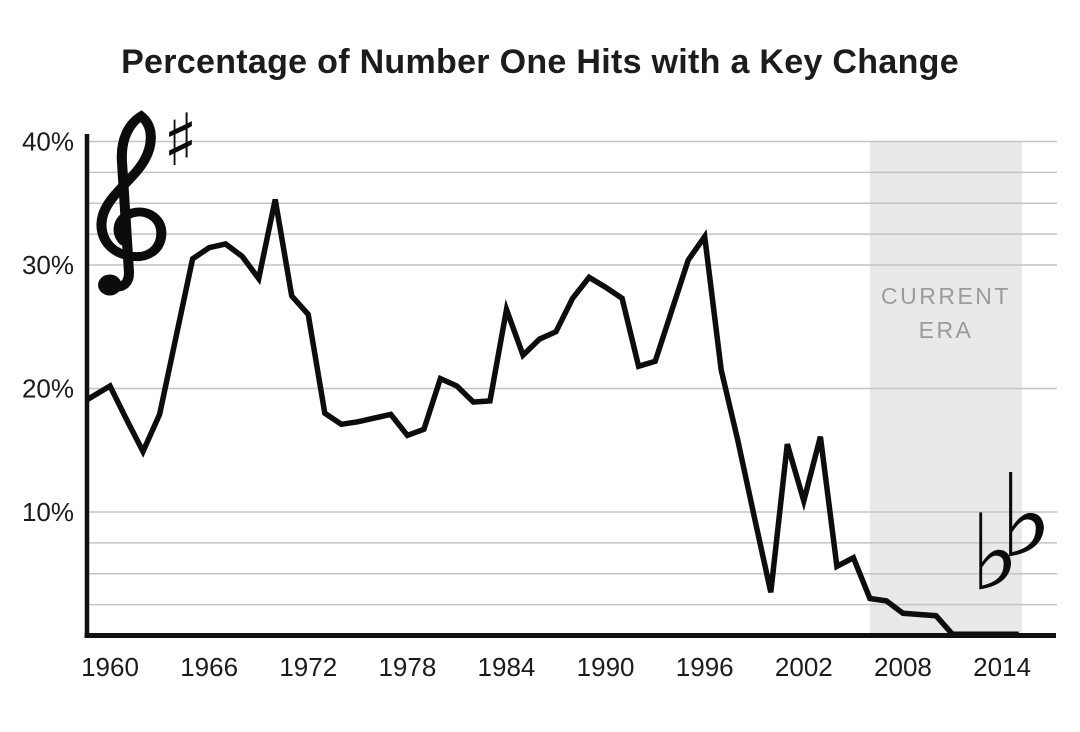  Describe the element at coordinates (705, 667) in the screenshot. I see `x-tick-label: 1996` at that location.